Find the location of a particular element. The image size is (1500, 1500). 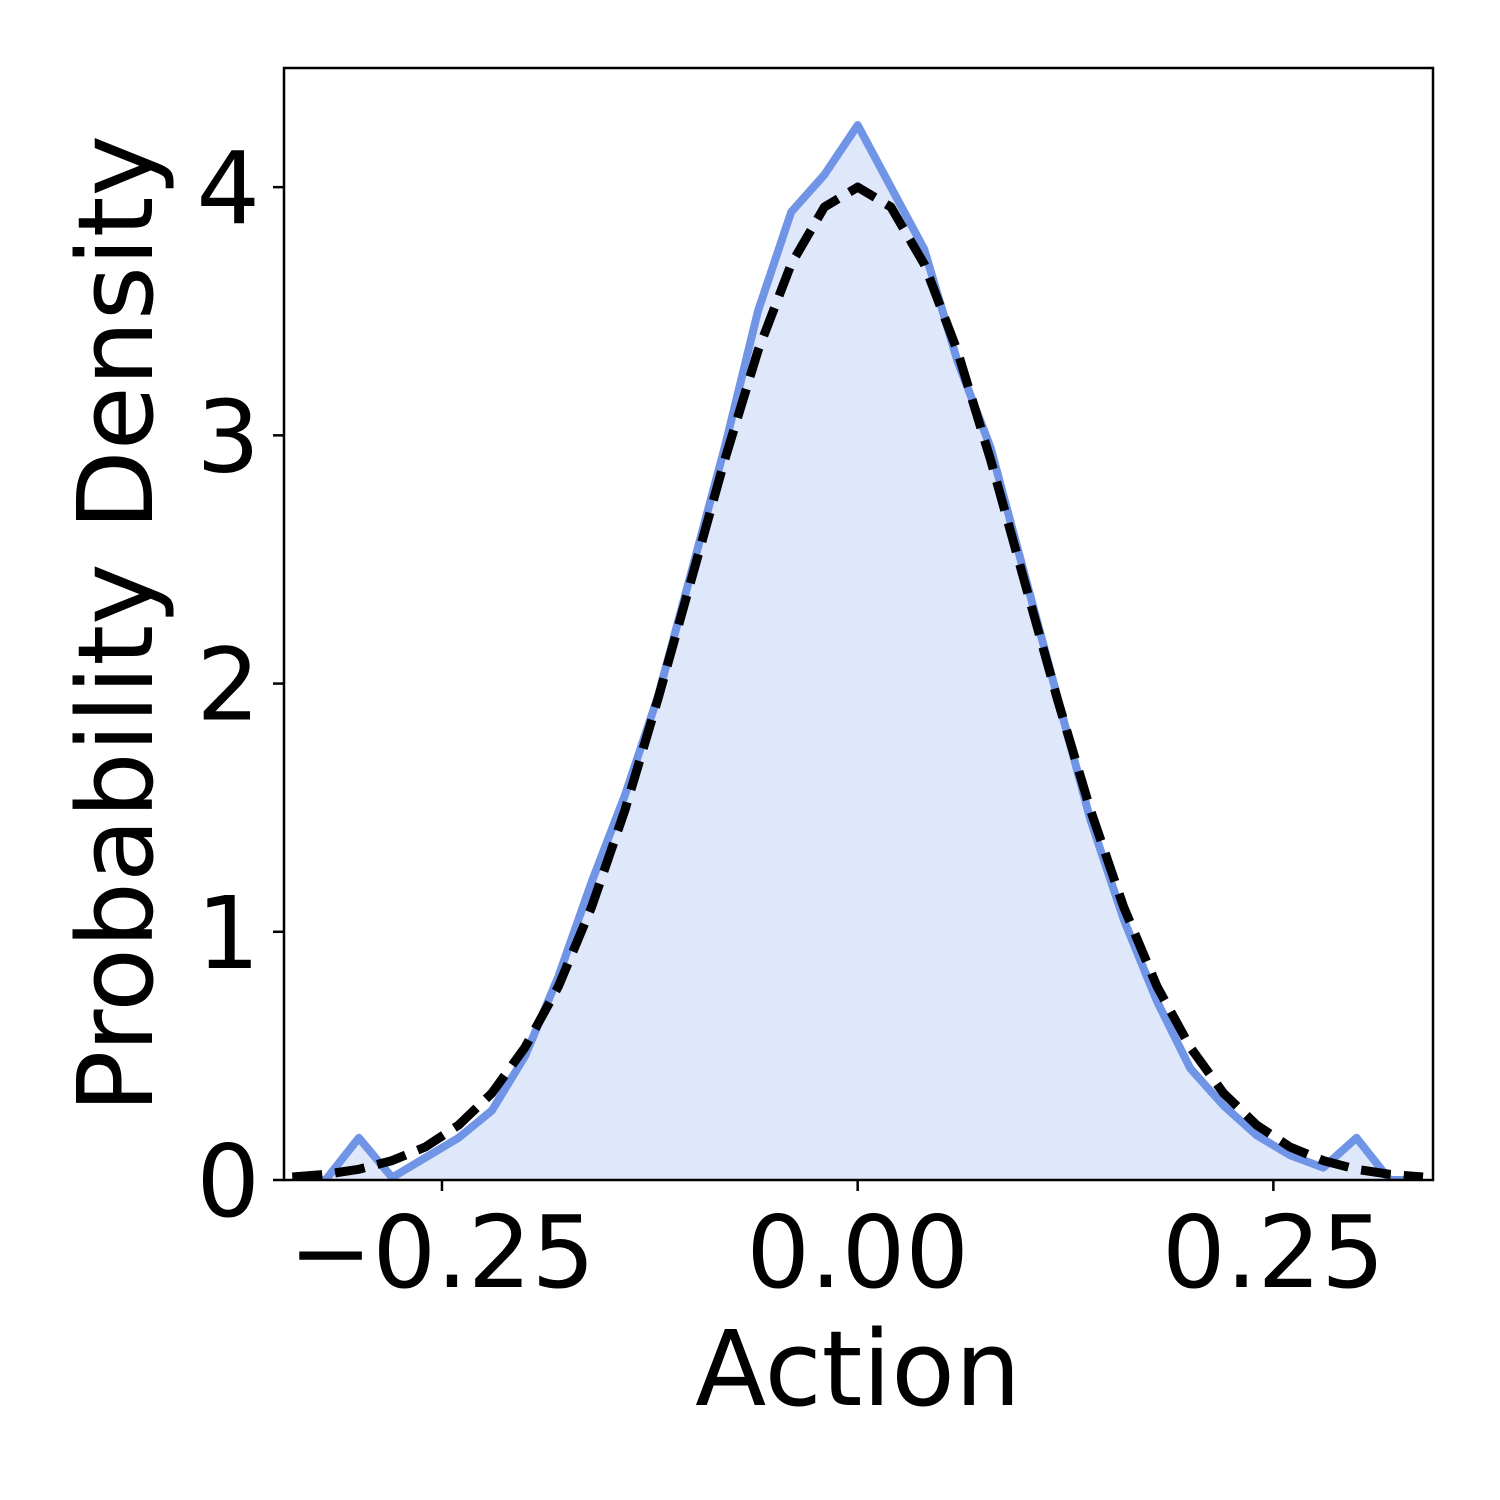

y-tick-label: 3 is located at coordinates (228, 436).